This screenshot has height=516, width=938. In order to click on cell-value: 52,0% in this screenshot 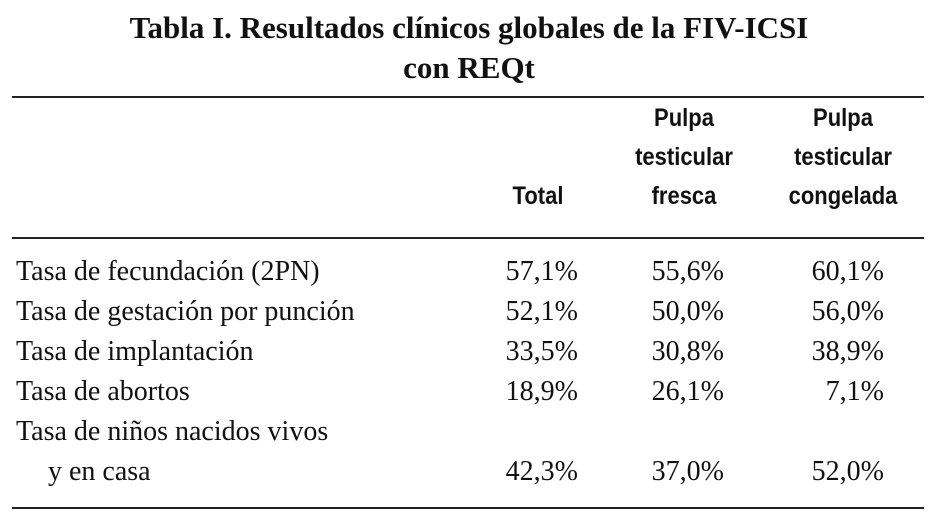, I will do `click(847, 471)`.